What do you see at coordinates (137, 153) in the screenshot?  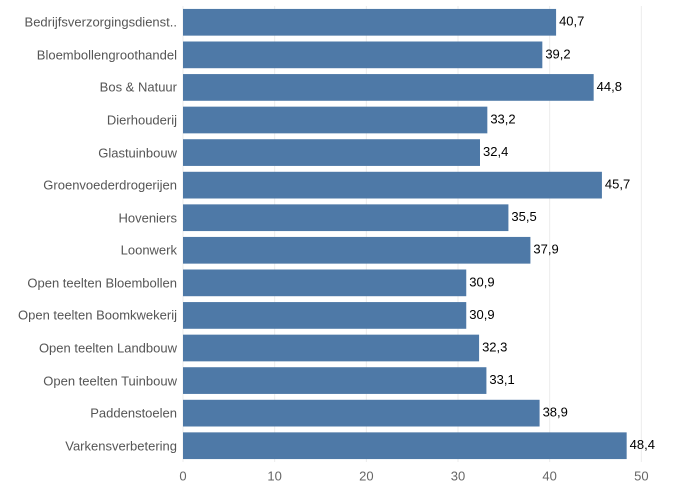 I see `y-tick-label: Glastuinbouw` at bounding box center [137, 153].